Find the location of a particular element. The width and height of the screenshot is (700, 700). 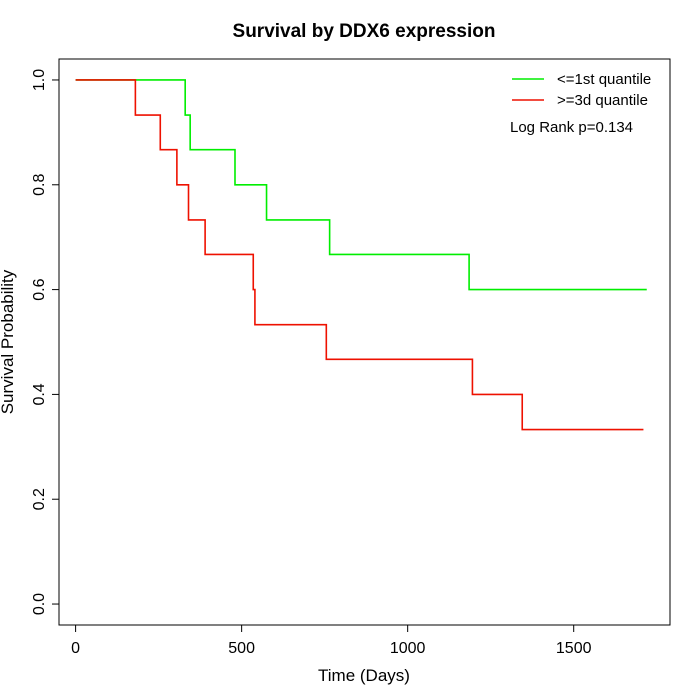

x-tick-label: 500 is located at coordinates (241, 648).